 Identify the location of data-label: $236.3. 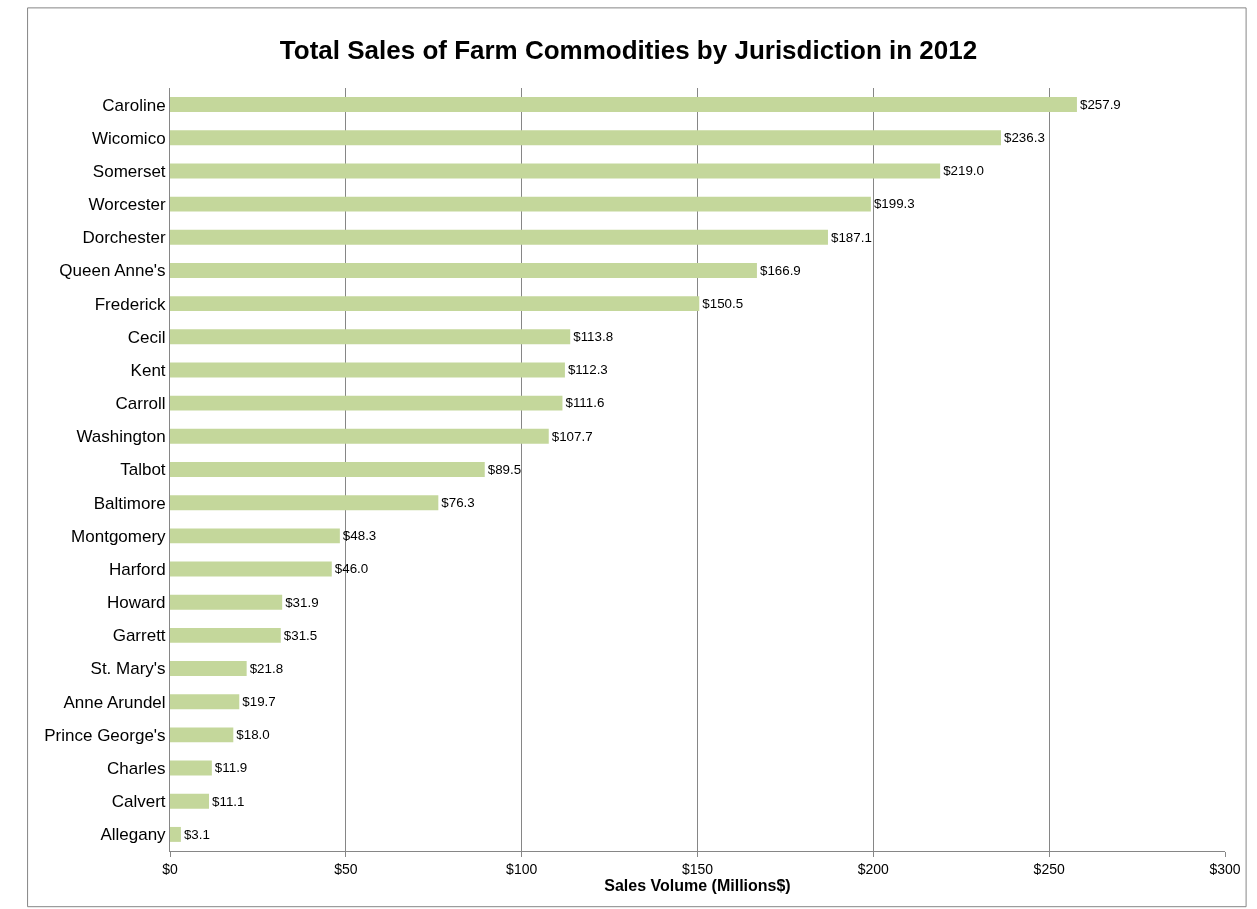
(1024, 138).